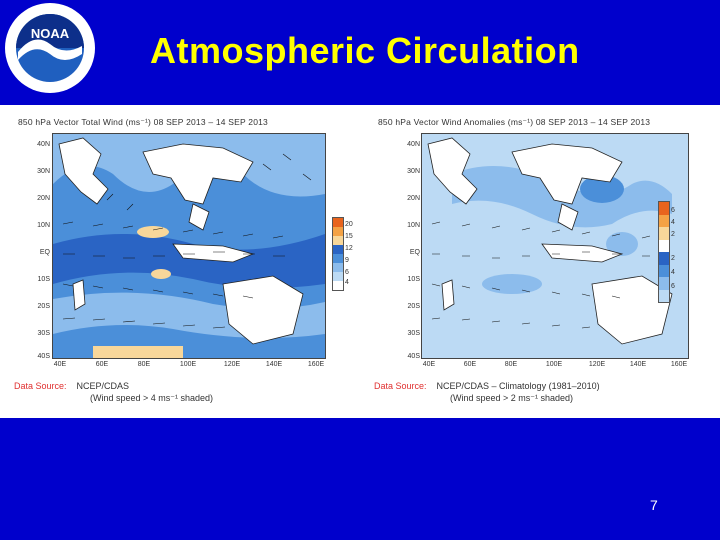 This screenshot has height=540, width=720. I want to click on colorbar-labels: 20 15 12 9 6 4, so click(352, 252).